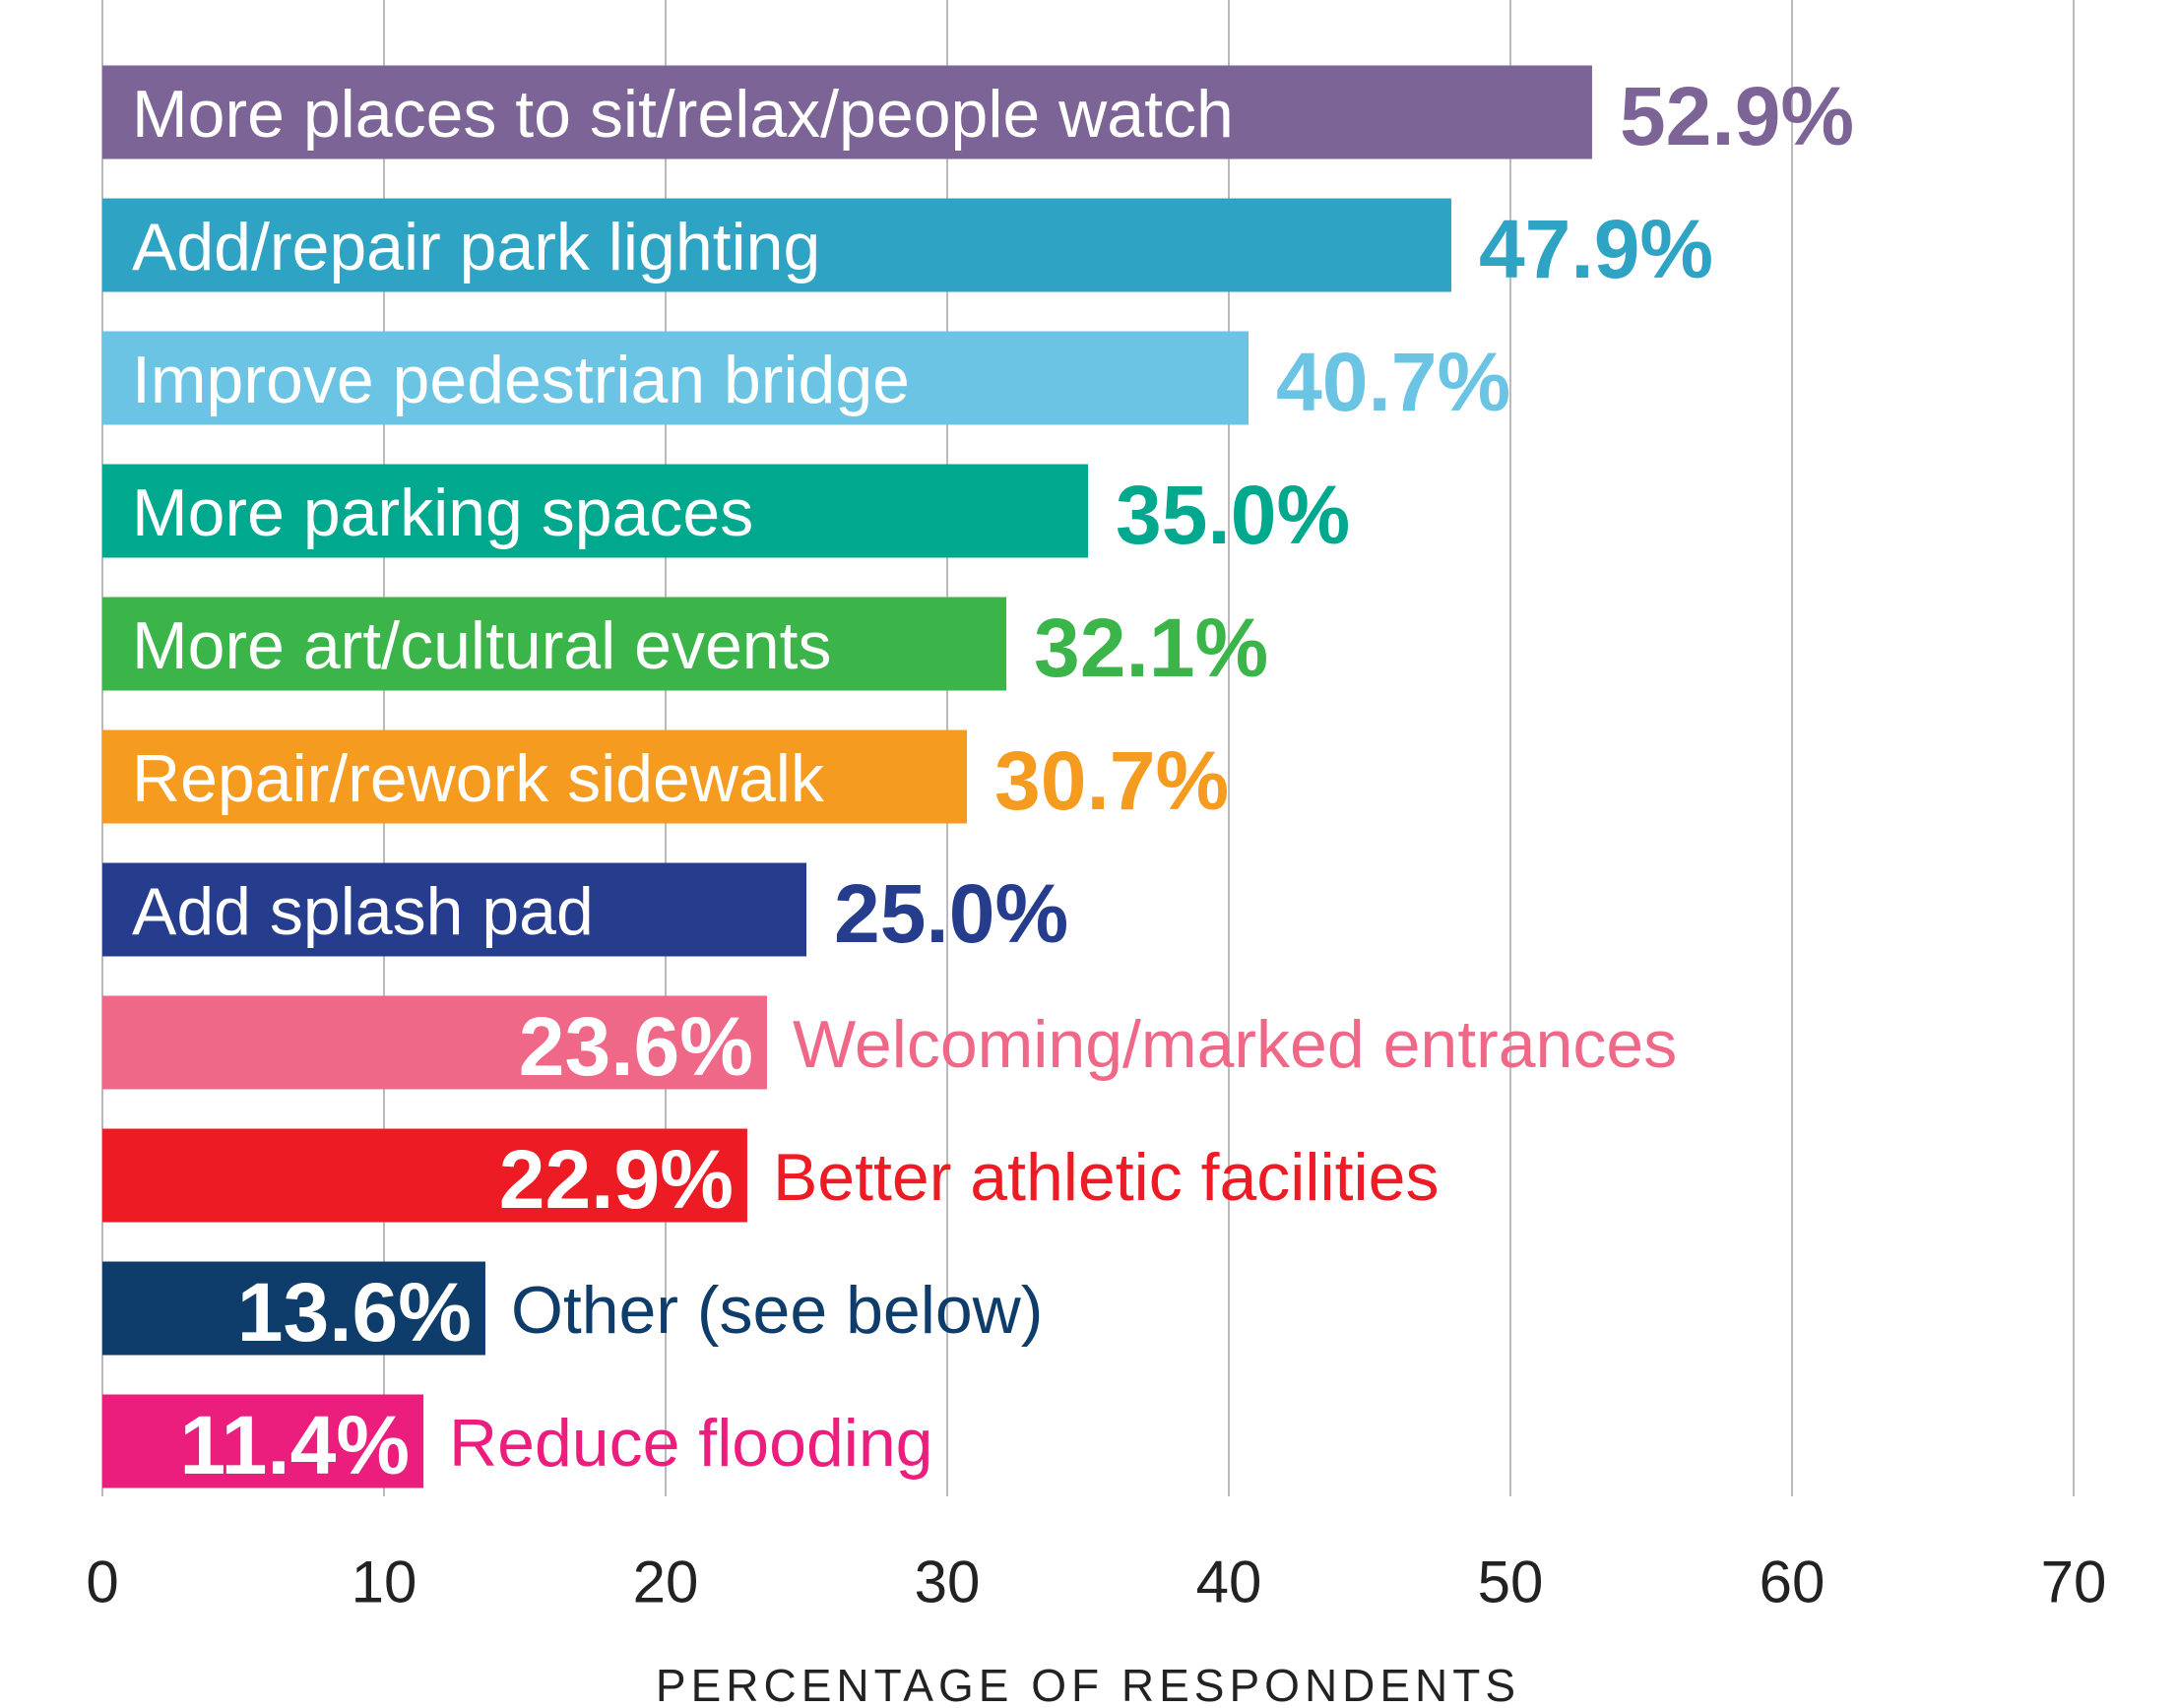 This screenshot has width=2178, height=1708. What do you see at coordinates (636, 1046) in the screenshot?
I see `value-label: 23.6%` at bounding box center [636, 1046].